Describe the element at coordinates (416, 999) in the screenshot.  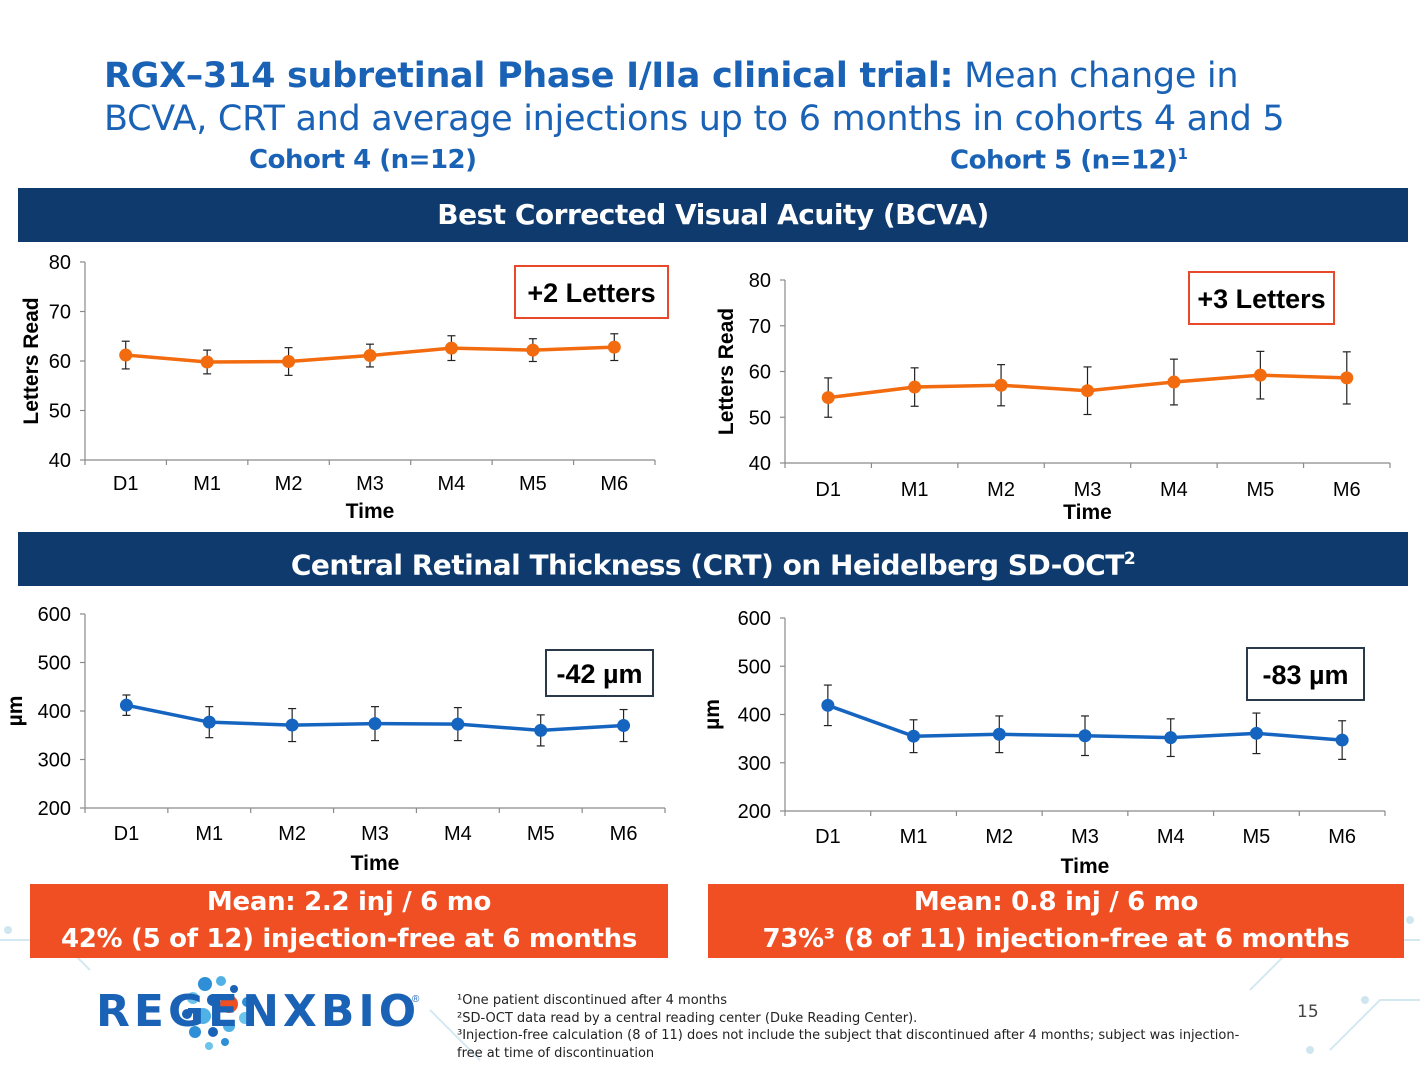
I see `registered-mark: ®` at that location.